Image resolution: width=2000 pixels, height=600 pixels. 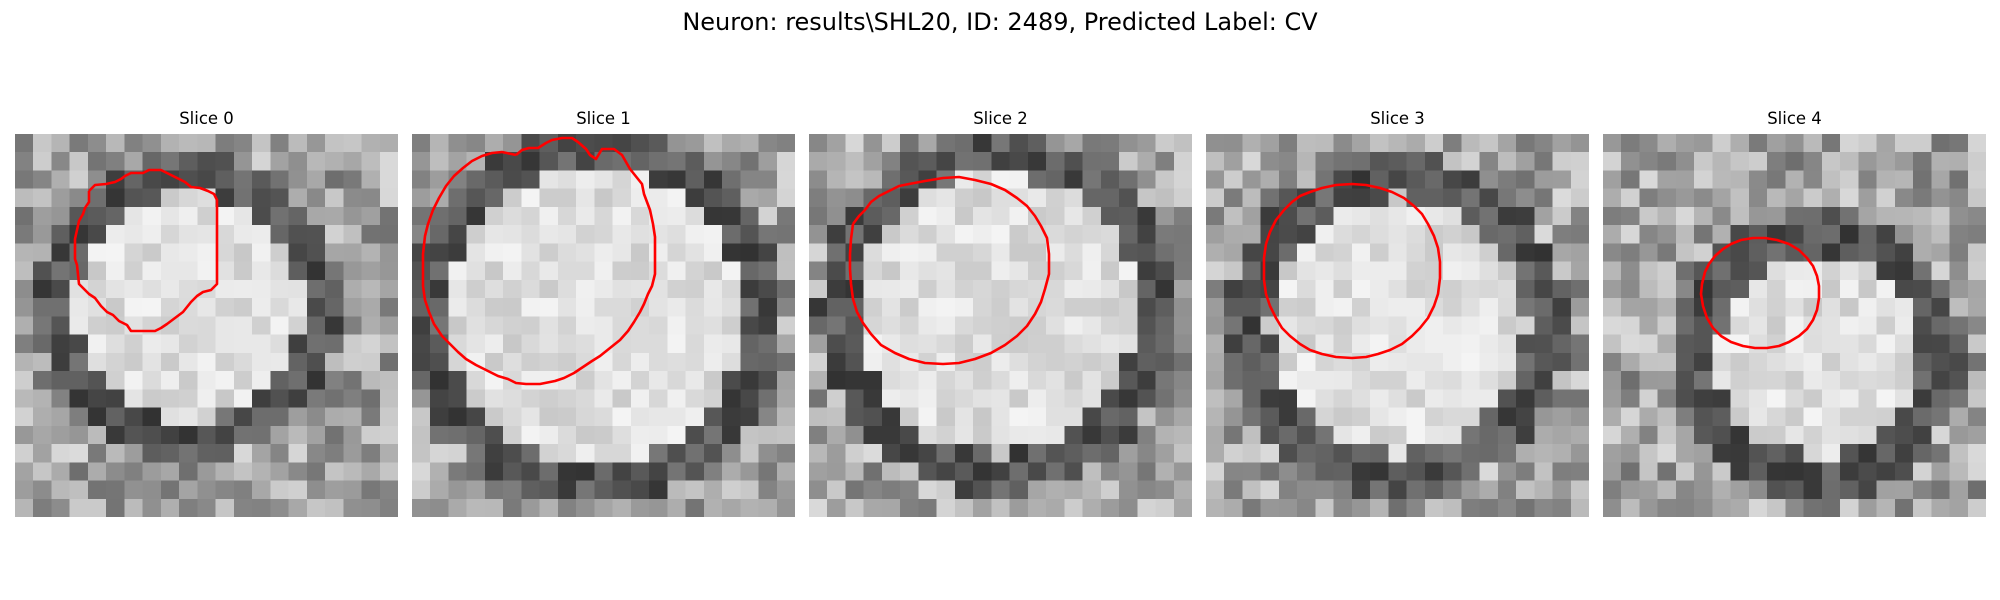 I want to click on slice-panel-4: Slice 4, so click(x=1794, y=312).